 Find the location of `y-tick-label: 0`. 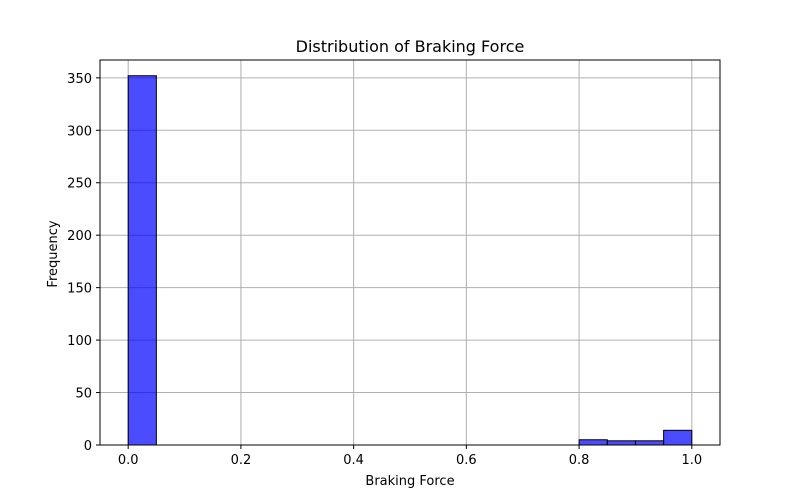

y-tick-label: 0 is located at coordinates (88, 446).